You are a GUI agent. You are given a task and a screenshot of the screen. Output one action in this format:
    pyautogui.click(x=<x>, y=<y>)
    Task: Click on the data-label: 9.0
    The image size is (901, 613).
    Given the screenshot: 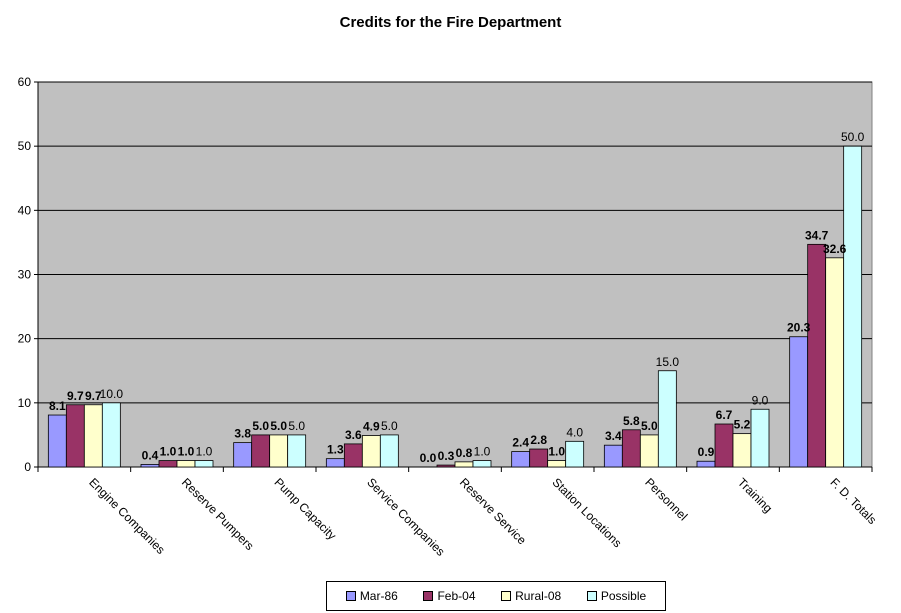 What is the action you would take?
    pyautogui.click(x=760, y=400)
    